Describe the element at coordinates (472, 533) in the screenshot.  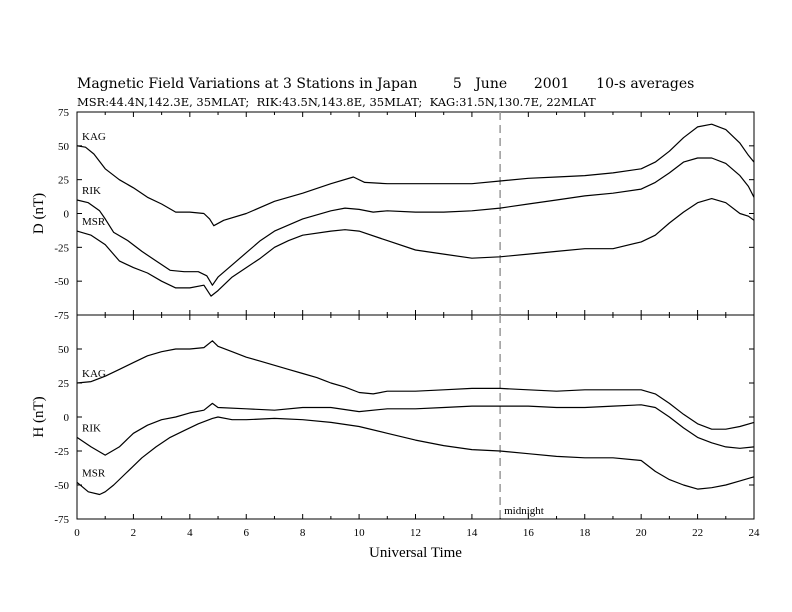
I see `x-tick-label: 14` at that location.